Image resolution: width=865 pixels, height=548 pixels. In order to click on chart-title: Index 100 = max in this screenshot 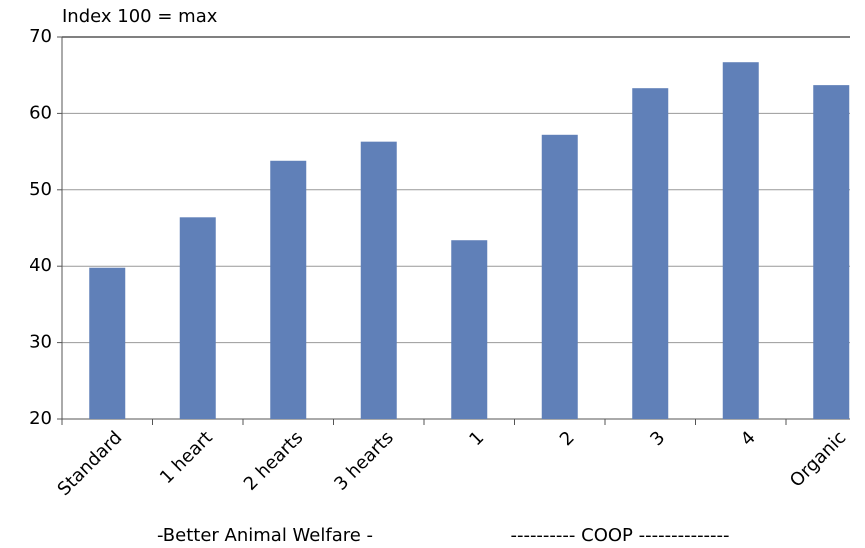, I will do `click(140, 16)`.